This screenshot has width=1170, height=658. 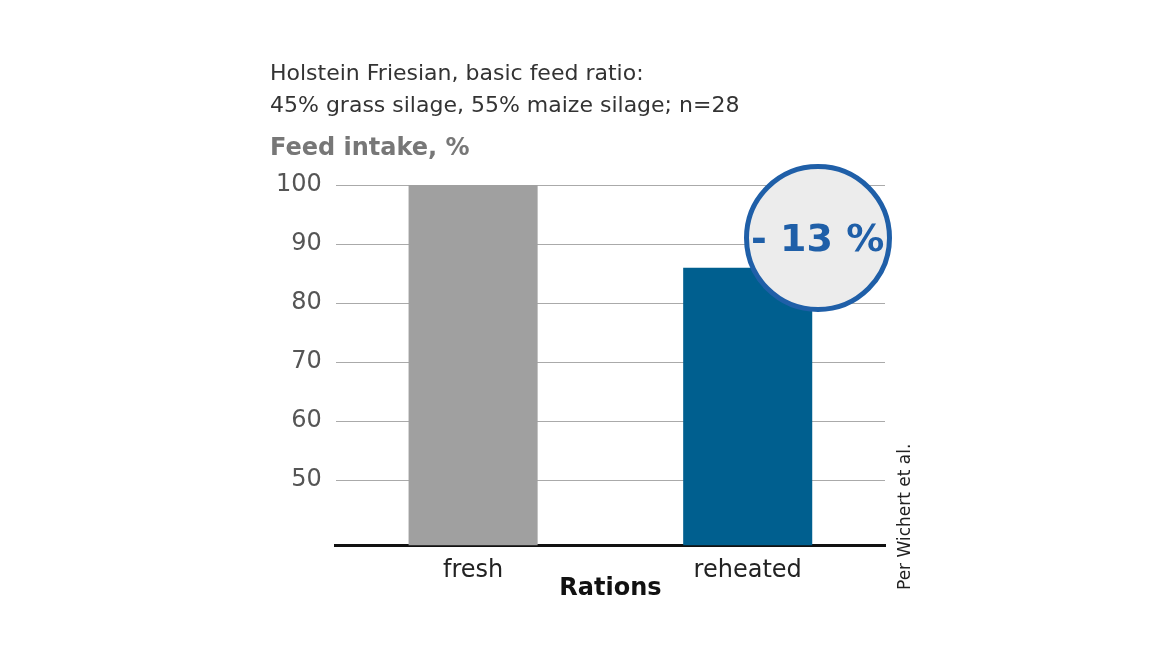 What do you see at coordinates (818, 237) in the screenshot?
I see `annotation: - 13 %` at bounding box center [818, 237].